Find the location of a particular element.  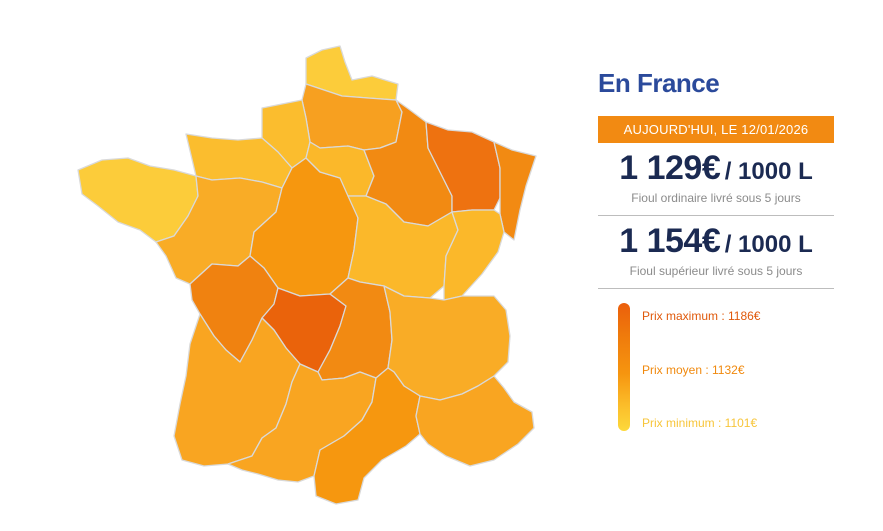

region-alsace: Alsace is located at coordinates (515, 191).